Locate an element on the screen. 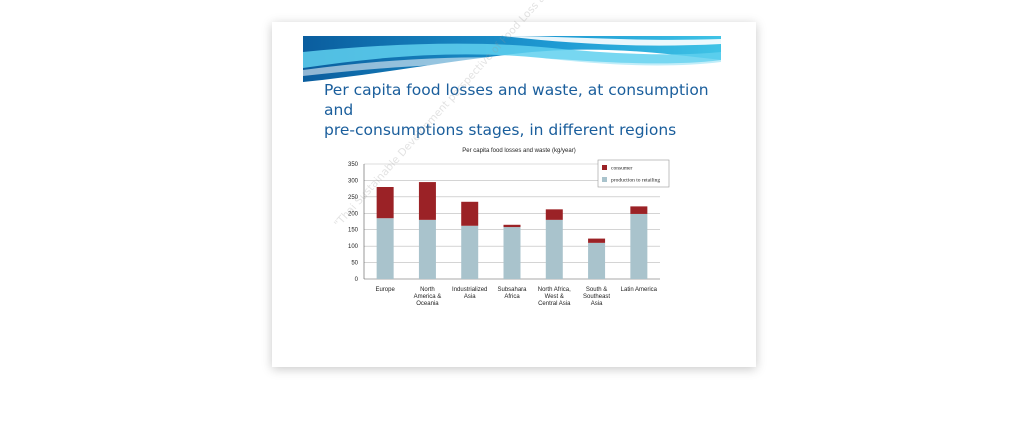 Image resolution: width=1024 pixels, height=426 pixels. x-category-label: Southeast is located at coordinates (596, 297).